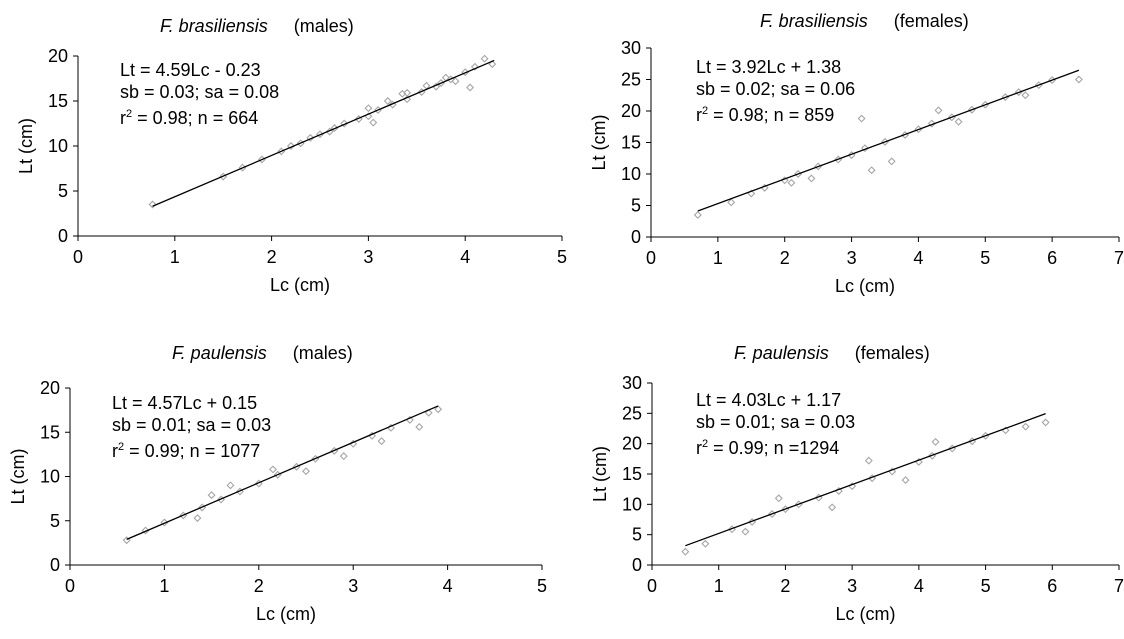  What do you see at coordinates (832, 353) in the screenshot?
I see `chart-title: F. paulensis (females)` at bounding box center [832, 353].